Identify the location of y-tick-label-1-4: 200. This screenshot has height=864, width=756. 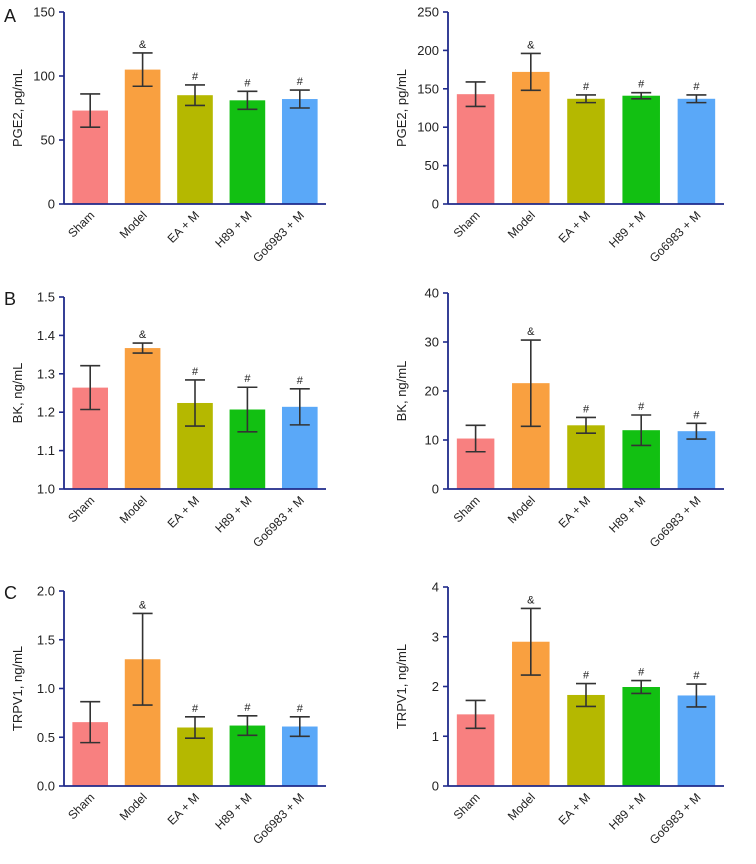
(428, 50).